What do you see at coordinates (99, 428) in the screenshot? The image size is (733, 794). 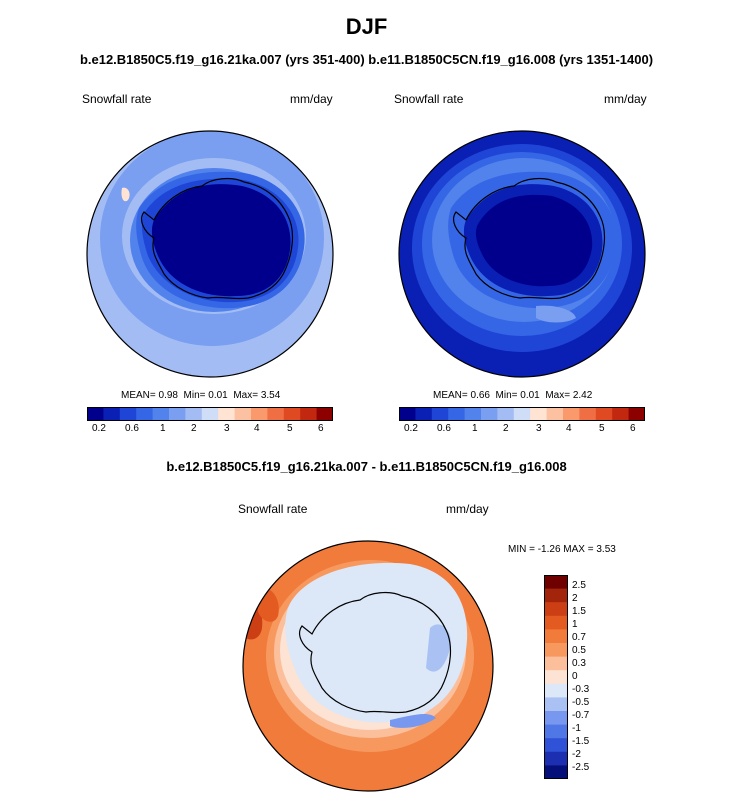 I see `cb1-tick: 0.2` at bounding box center [99, 428].